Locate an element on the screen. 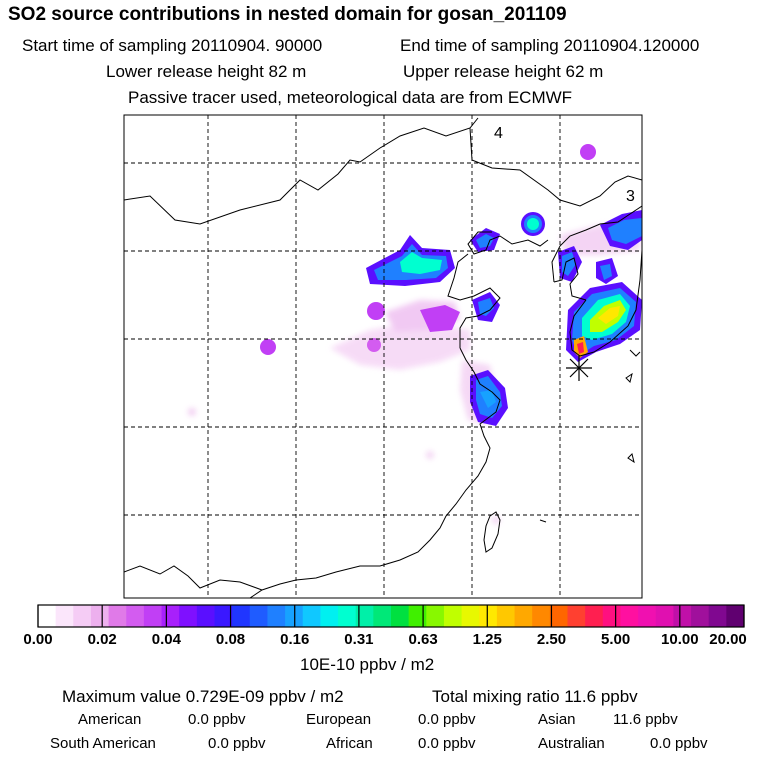 The width and height of the screenshot is (768, 768). region-value-european: 0.0 ppbv is located at coordinates (447, 719).